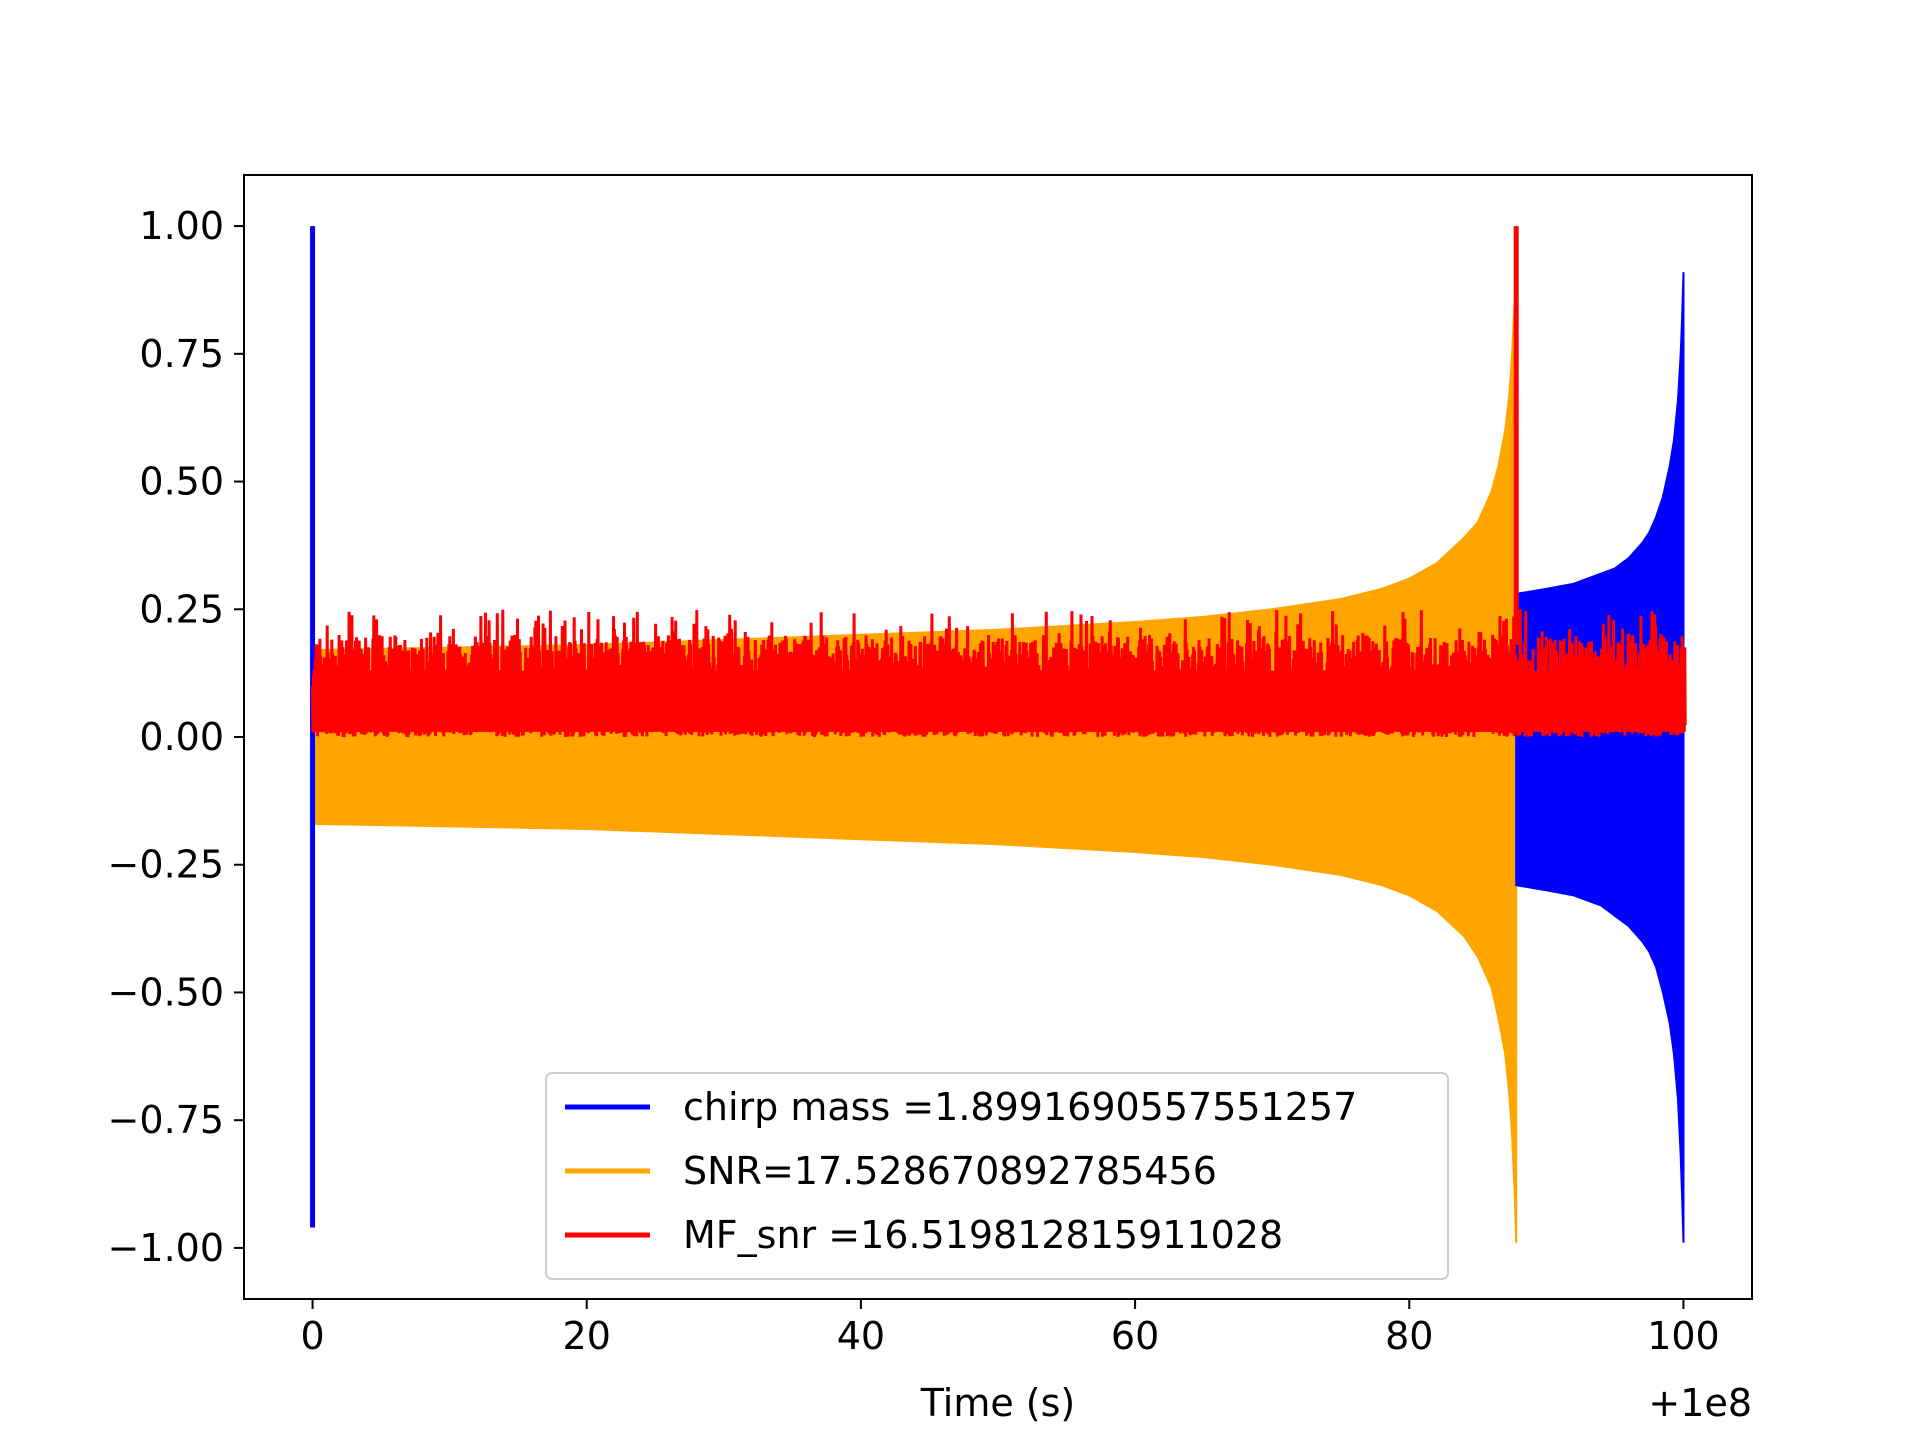  Describe the element at coordinates (861, 1336) in the screenshot. I see `x-tick-label: 40` at that location.